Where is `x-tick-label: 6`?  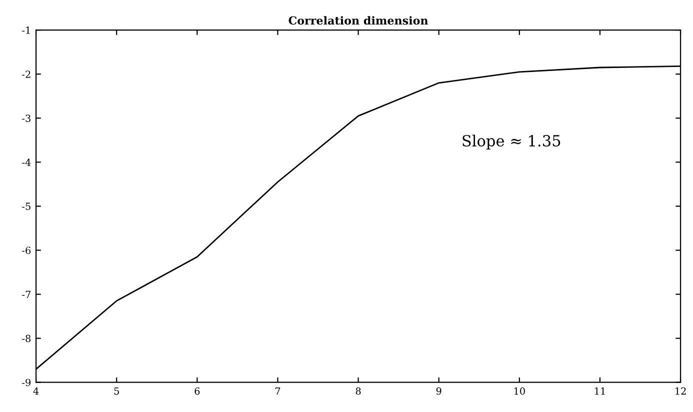 x-tick-label: 6 is located at coordinates (197, 391).